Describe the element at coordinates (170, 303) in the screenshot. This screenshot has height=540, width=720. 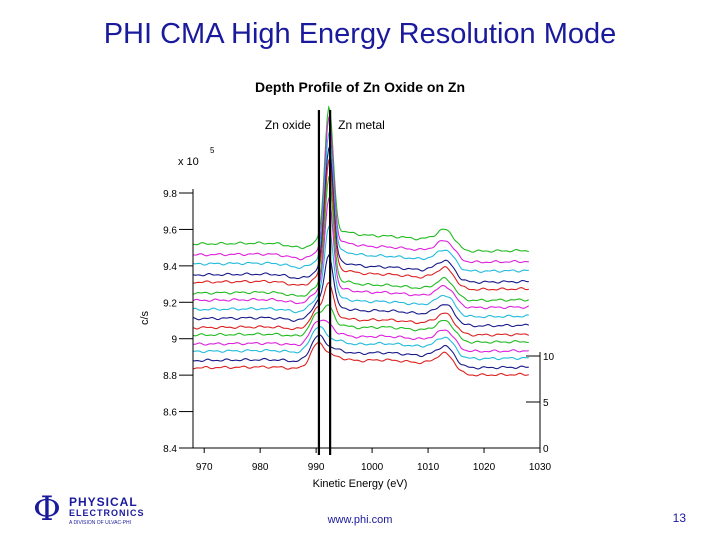
I see `y-tick-label: 9.2` at that location.